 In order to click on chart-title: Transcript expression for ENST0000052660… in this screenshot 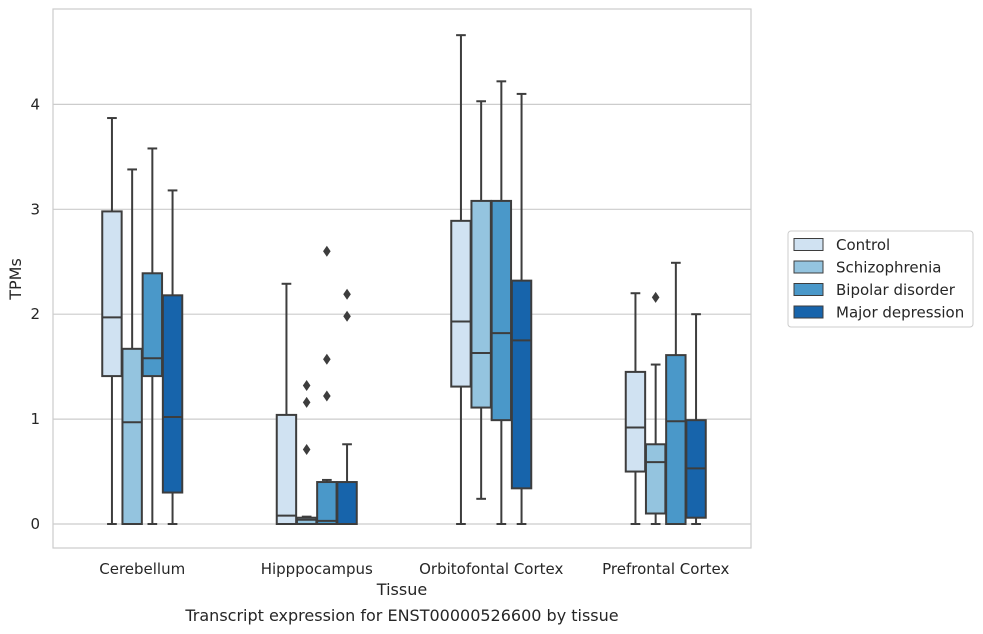, I will do `click(401, 615)`.